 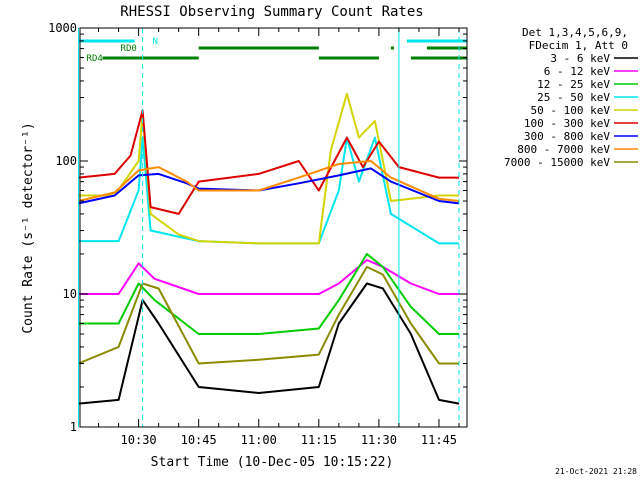 What do you see at coordinates (596, 471) in the screenshot?
I see `footer-timestamp: 21-Oct-2021 21:28` at bounding box center [596, 471].